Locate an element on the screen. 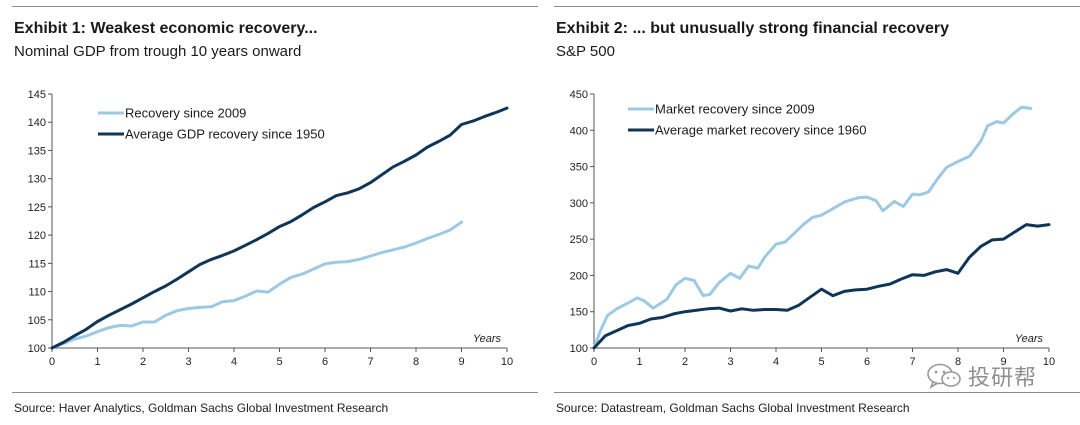 This screenshot has width=1080, height=425. y-tick-label: 300 is located at coordinates (579, 204).